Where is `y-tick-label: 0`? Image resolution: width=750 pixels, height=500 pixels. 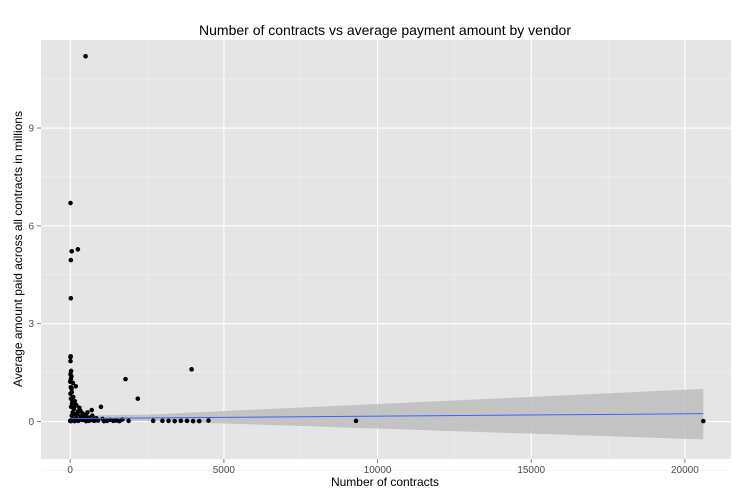 y-tick-label: 0 is located at coordinates (31, 422).